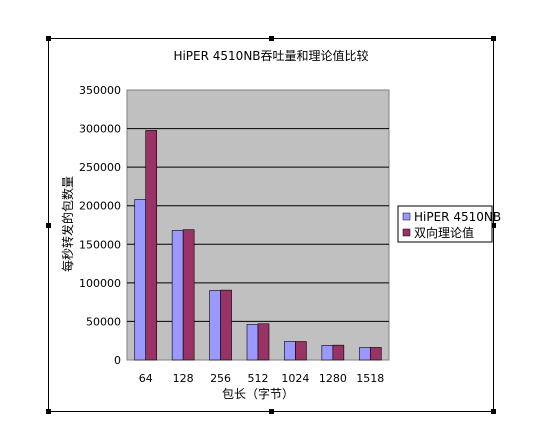 Image resolution: width=533 pixels, height=432 pixels. Describe the element at coordinates (406, 216) in the screenshot. I see `legend-swatch-hiper` at that location.